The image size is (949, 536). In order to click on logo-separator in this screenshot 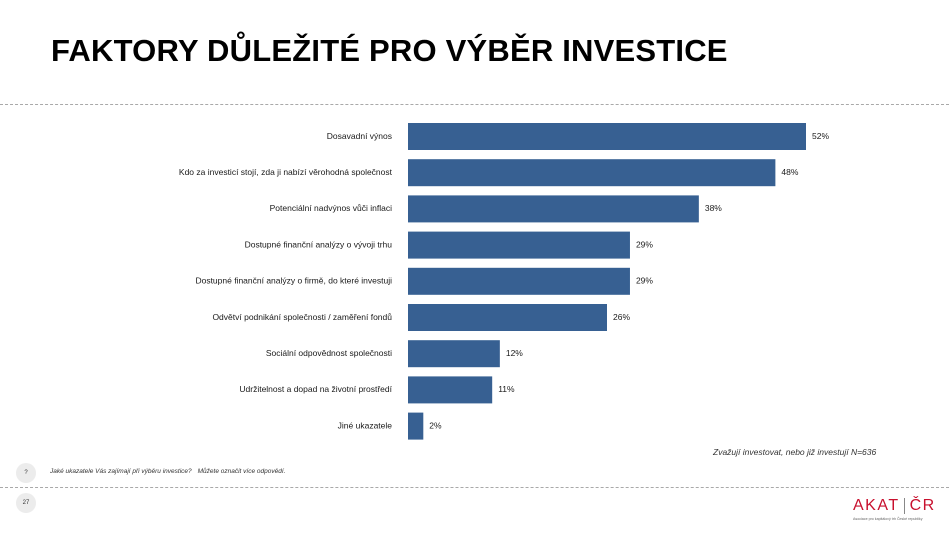, I will do `click(904, 506)`.